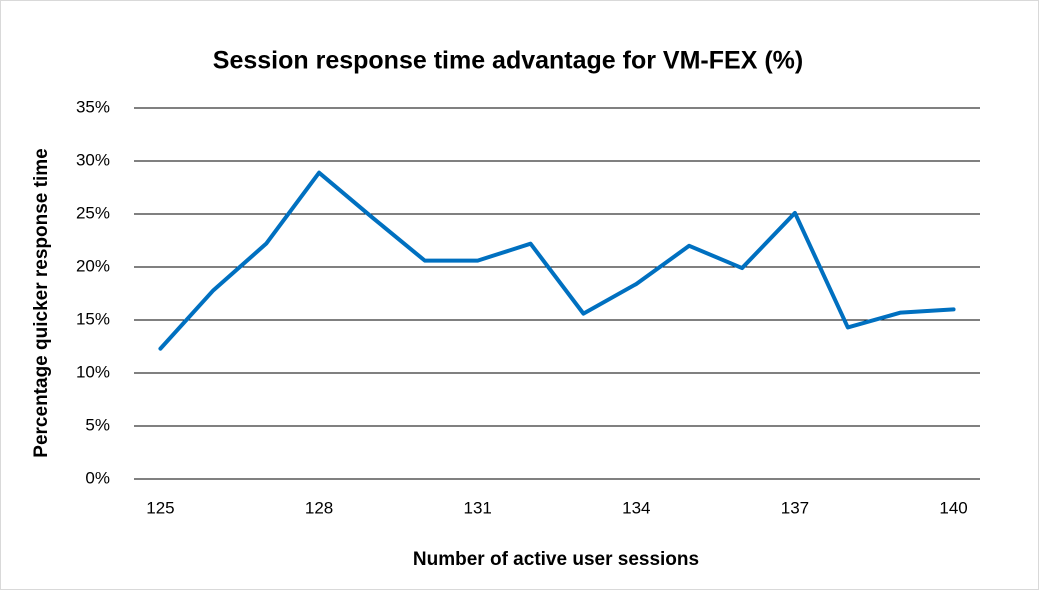 This screenshot has width=1039, height=590. What do you see at coordinates (93, 106) in the screenshot?
I see `y-tick-label: 35%` at bounding box center [93, 106].